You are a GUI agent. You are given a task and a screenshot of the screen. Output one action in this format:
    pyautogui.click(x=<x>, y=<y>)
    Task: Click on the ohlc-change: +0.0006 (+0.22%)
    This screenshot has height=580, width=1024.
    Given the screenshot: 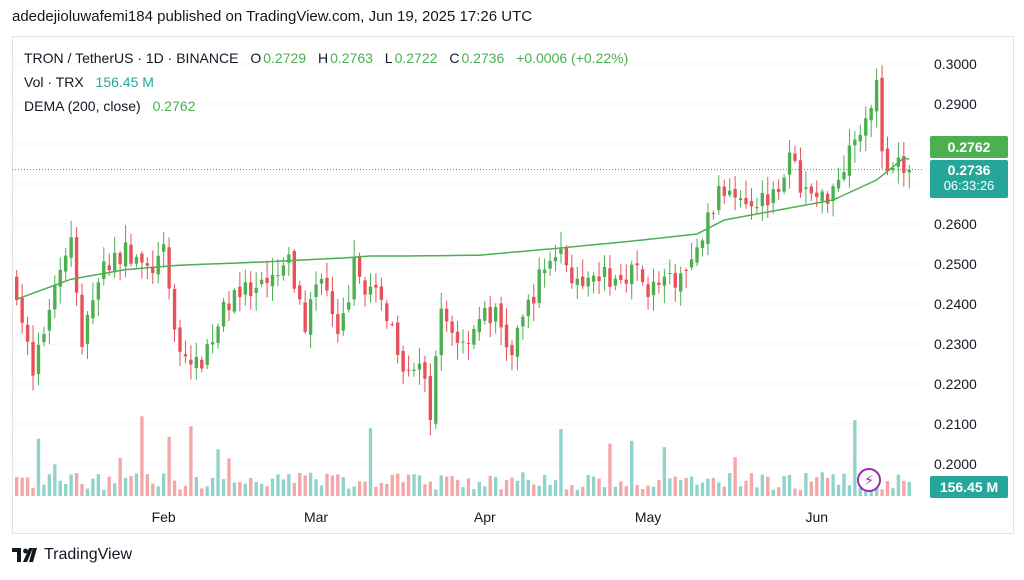 What is the action you would take?
    pyautogui.click(x=572, y=58)
    